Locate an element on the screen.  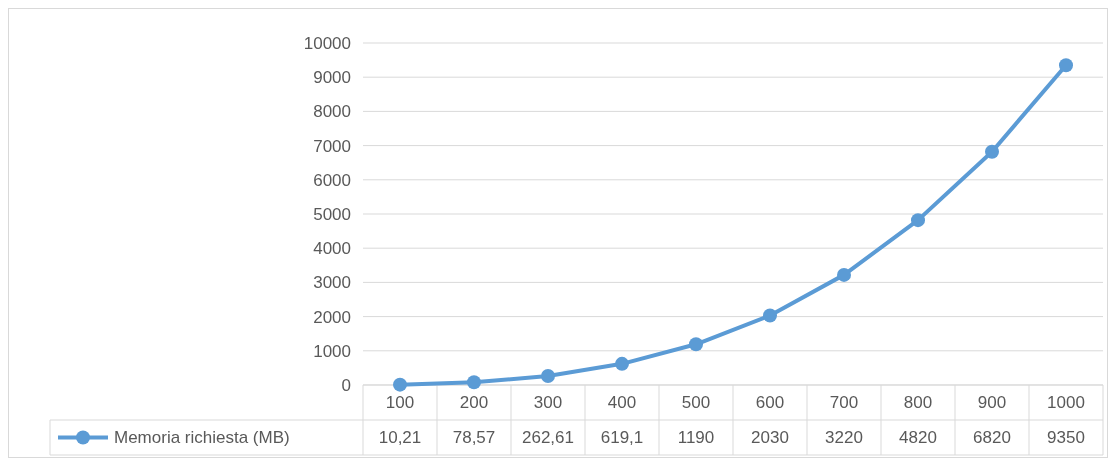
x-tick-label: 300 is located at coordinates (548, 403).